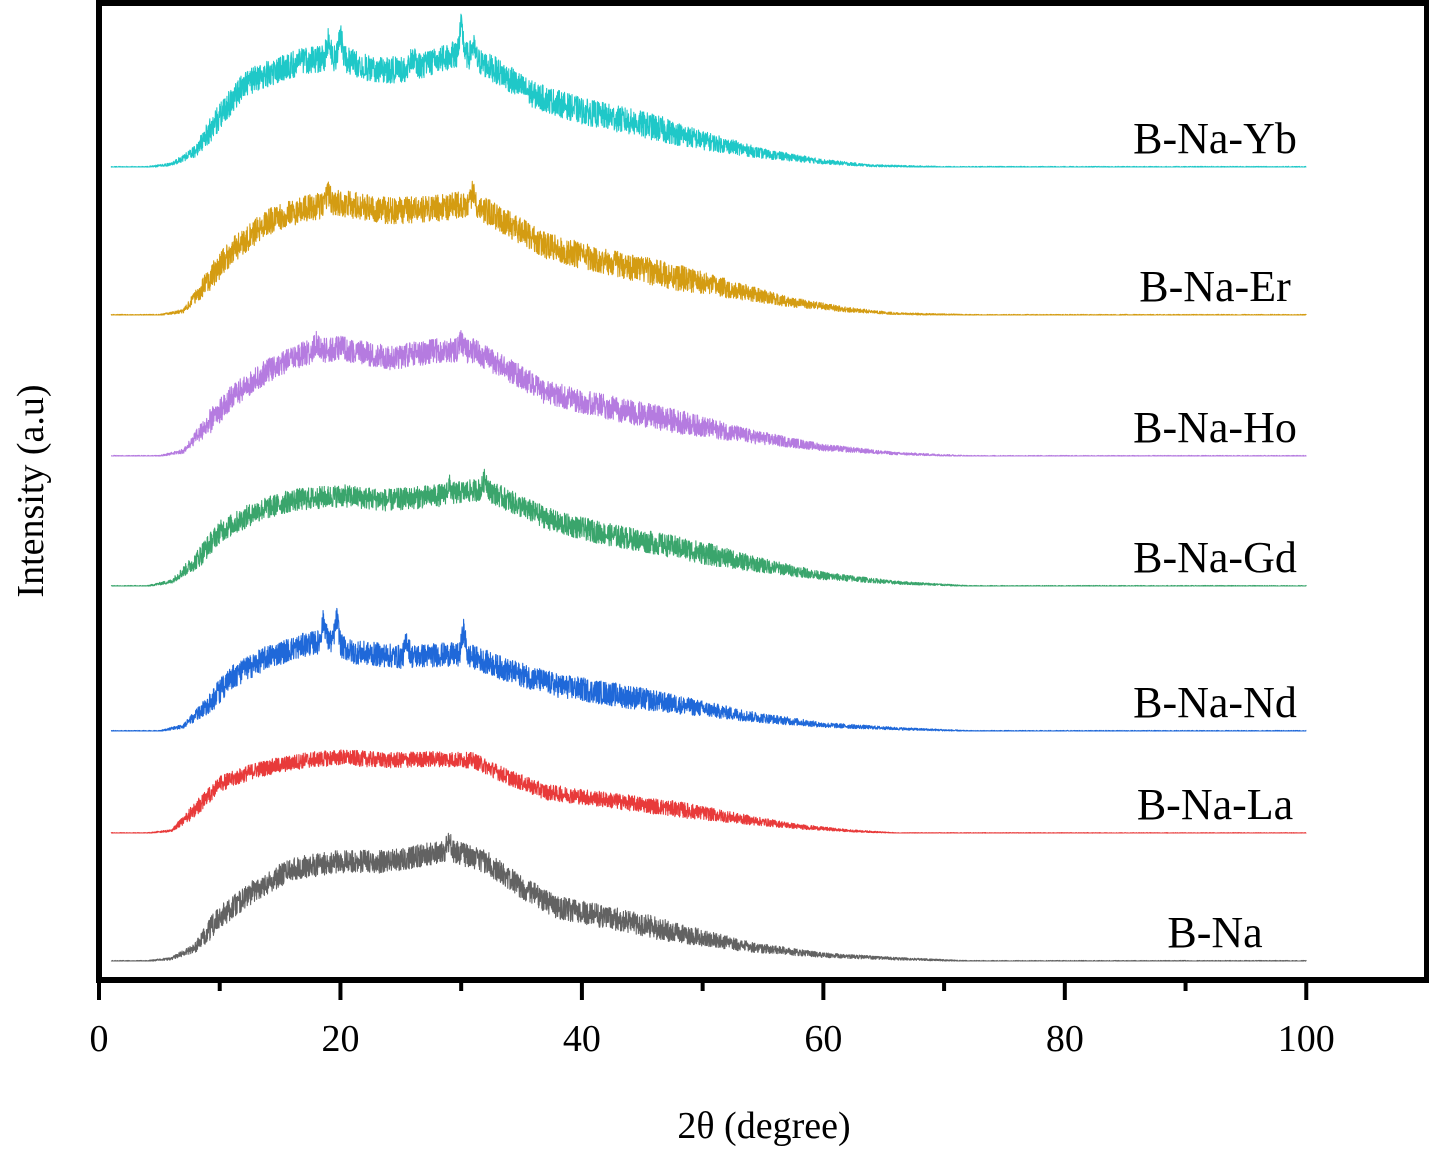 The height and width of the screenshot is (1150, 1429). What do you see at coordinates (1214, 932) in the screenshot?
I see `trace-label-b-na: B-Na` at bounding box center [1214, 932].